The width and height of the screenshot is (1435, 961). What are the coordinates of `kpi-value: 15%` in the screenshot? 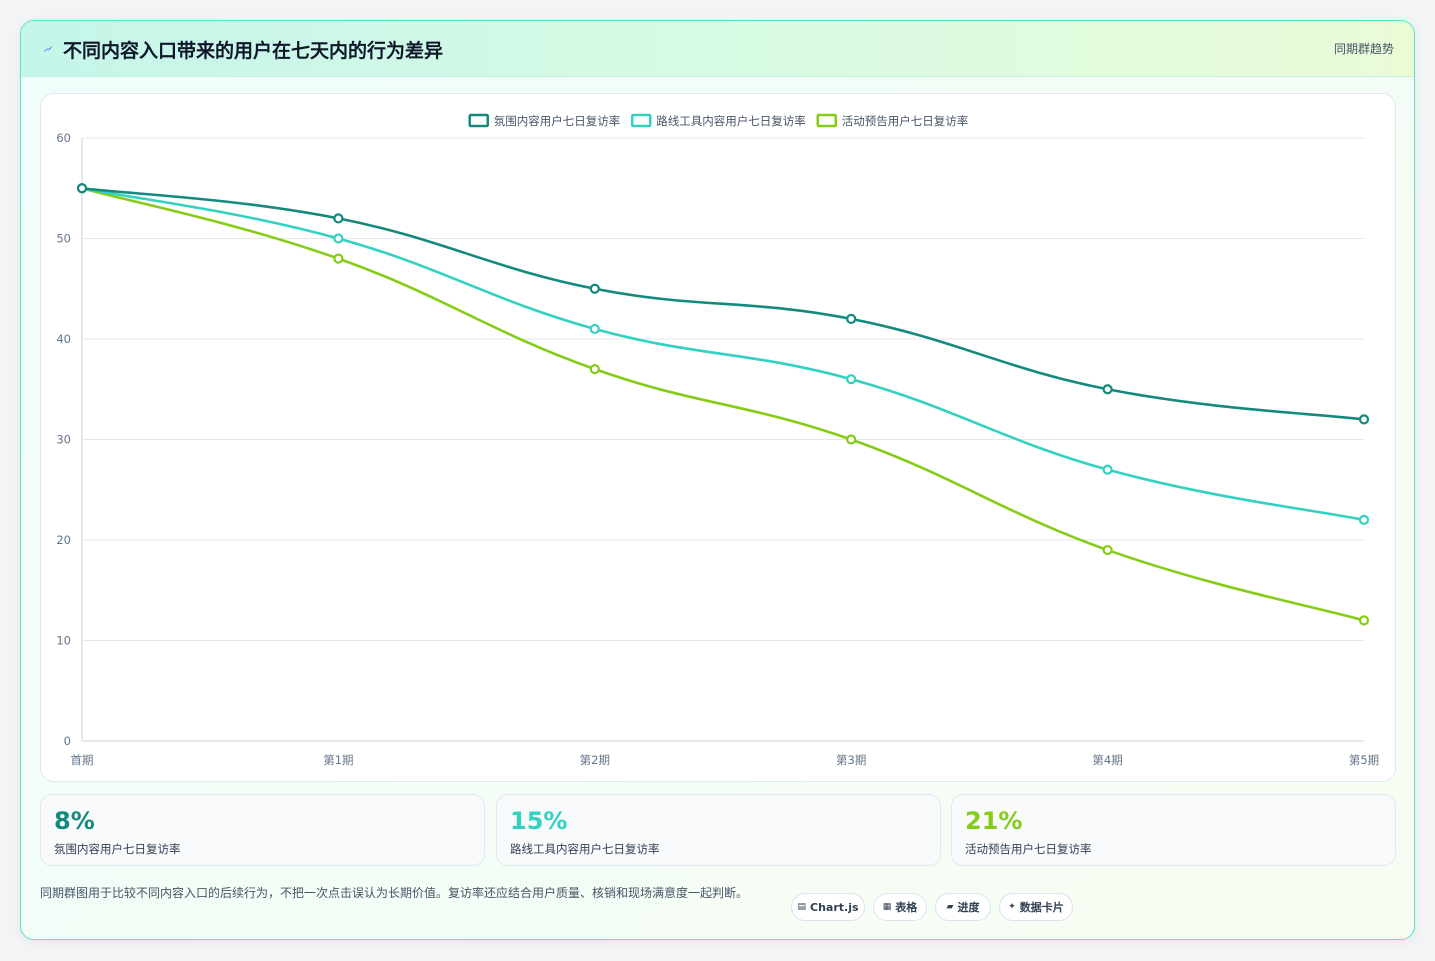 It's located at (539, 821).